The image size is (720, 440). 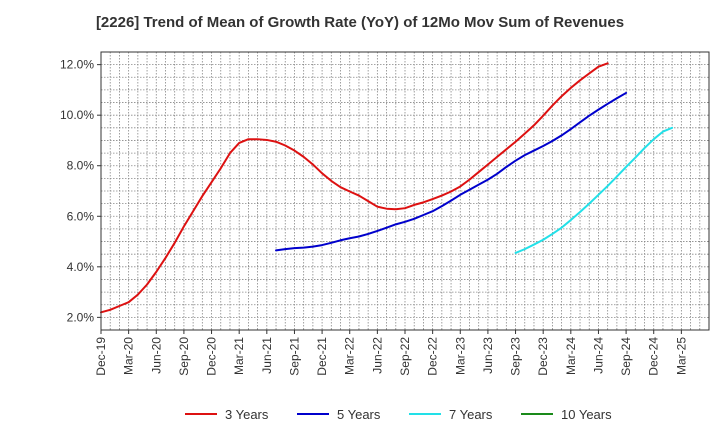 What do you see at coordinates (681, 356) in the screenshot?
I see `x-tick-label: Mar-25` at bounding box center [681, 356].